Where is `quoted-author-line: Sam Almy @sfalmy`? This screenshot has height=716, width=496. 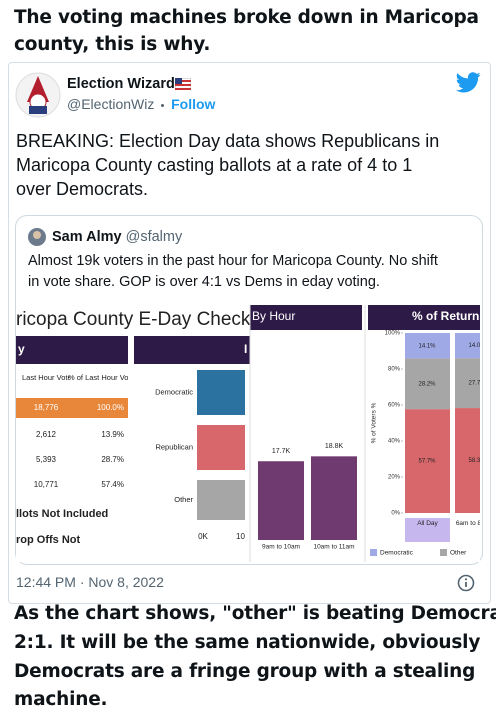 quoted-author-line: Sam Almy @sfalmy is located at coordinates (117, 237).